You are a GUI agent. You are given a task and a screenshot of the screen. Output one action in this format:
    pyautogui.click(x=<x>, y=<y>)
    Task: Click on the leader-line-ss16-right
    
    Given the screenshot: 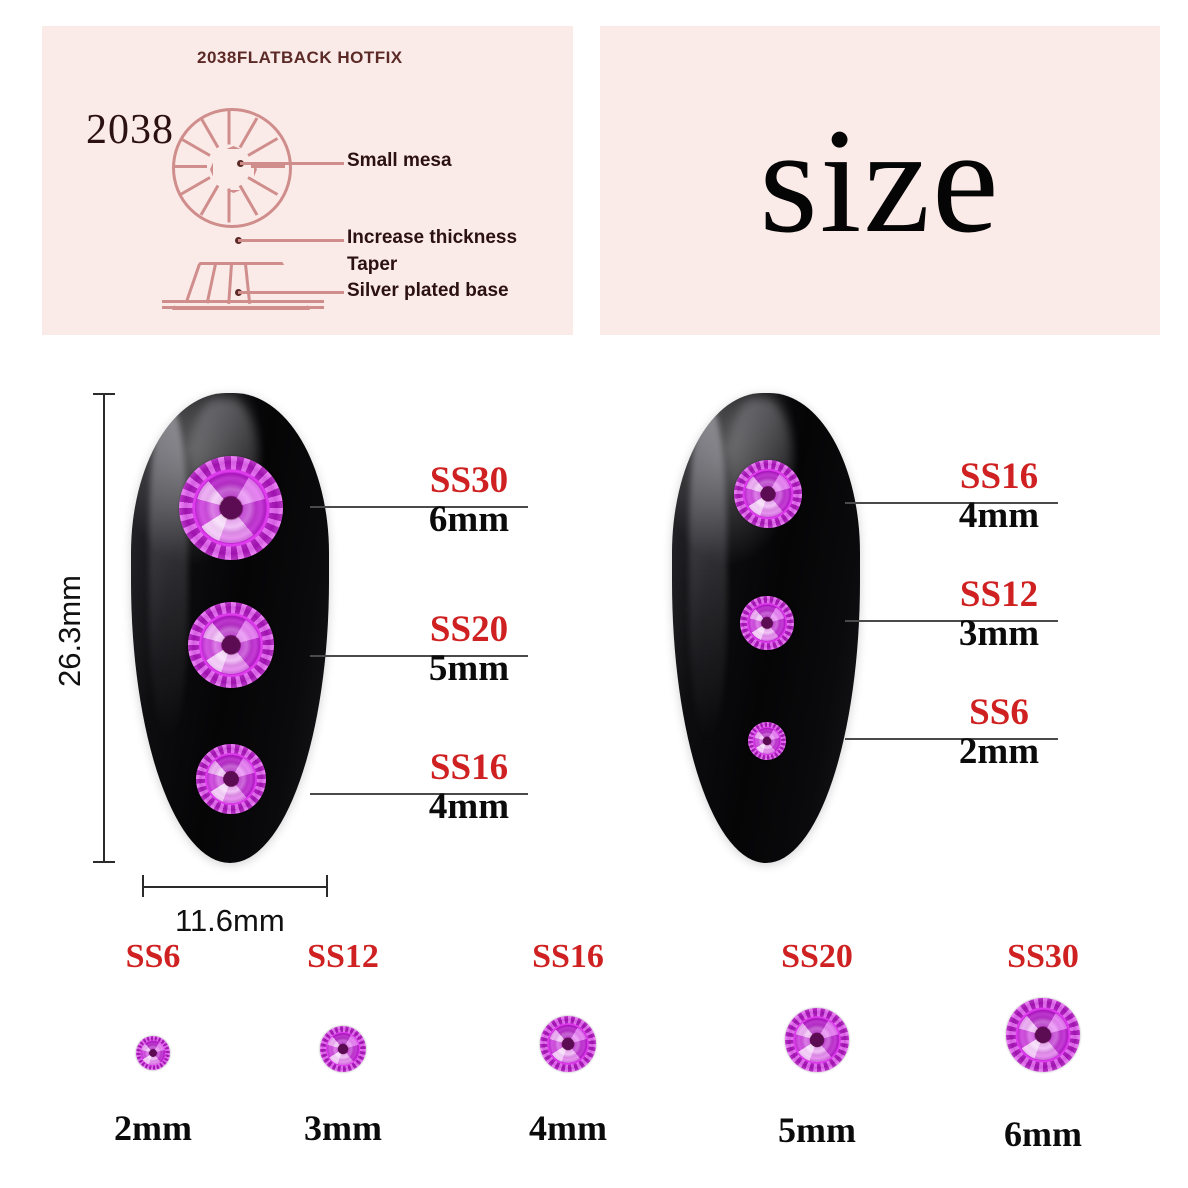 What is the action you would take?
    pyautogui.click(x=951, y=503)
    